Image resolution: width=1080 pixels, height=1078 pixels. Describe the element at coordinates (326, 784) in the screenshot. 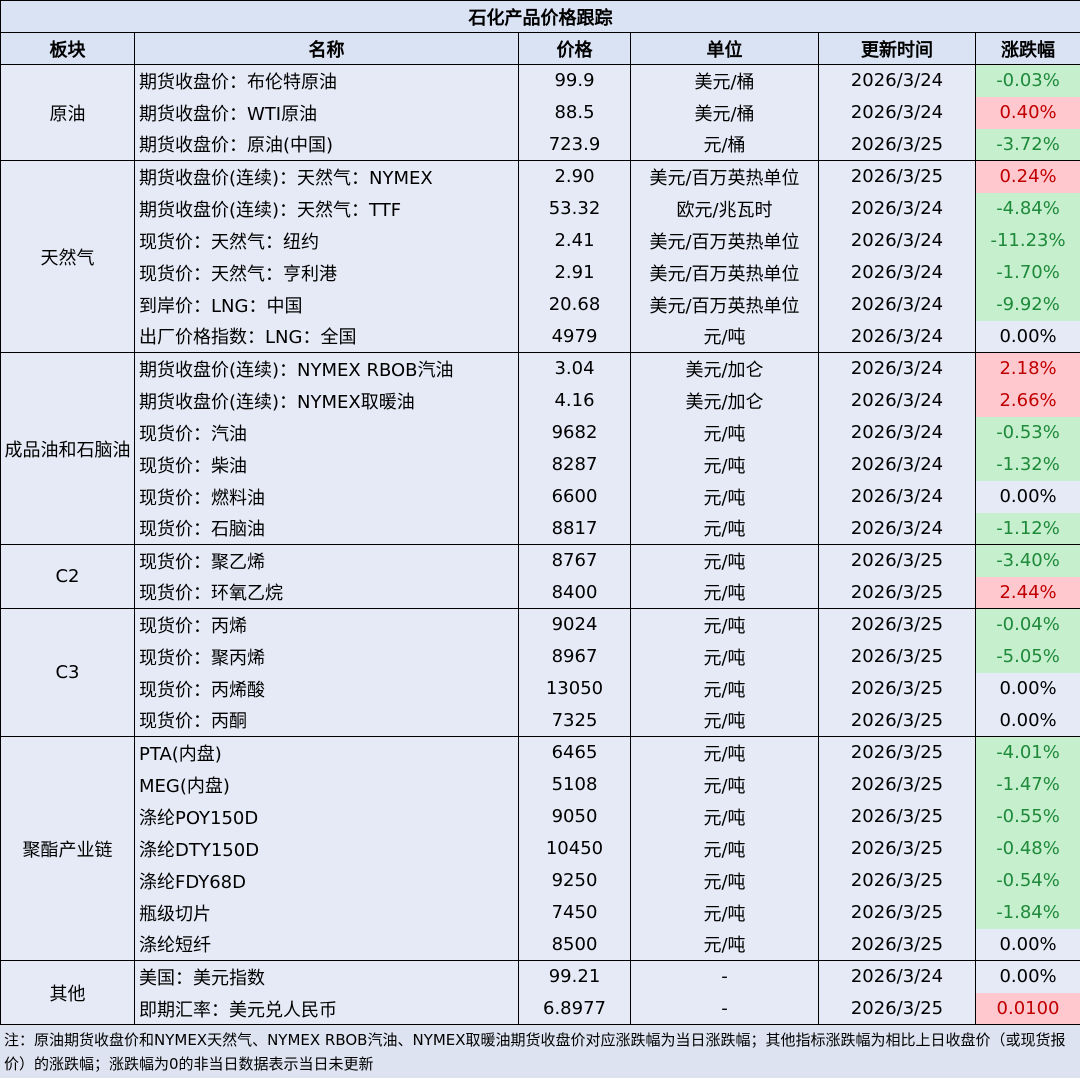

I see `item-name: MEG(内盘)` at that location.